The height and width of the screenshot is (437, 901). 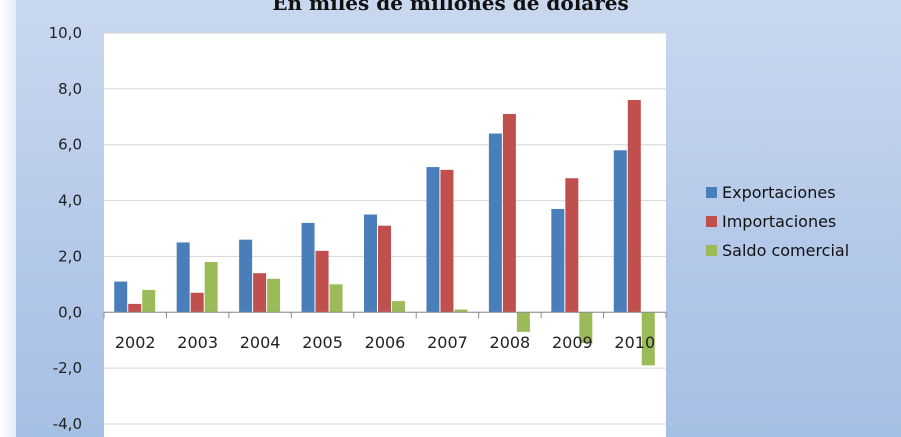 What do you see at coordinates (322, 342) in the screenshot?
I see `x-tick-label: 2005` at bounding box center [322, 342].